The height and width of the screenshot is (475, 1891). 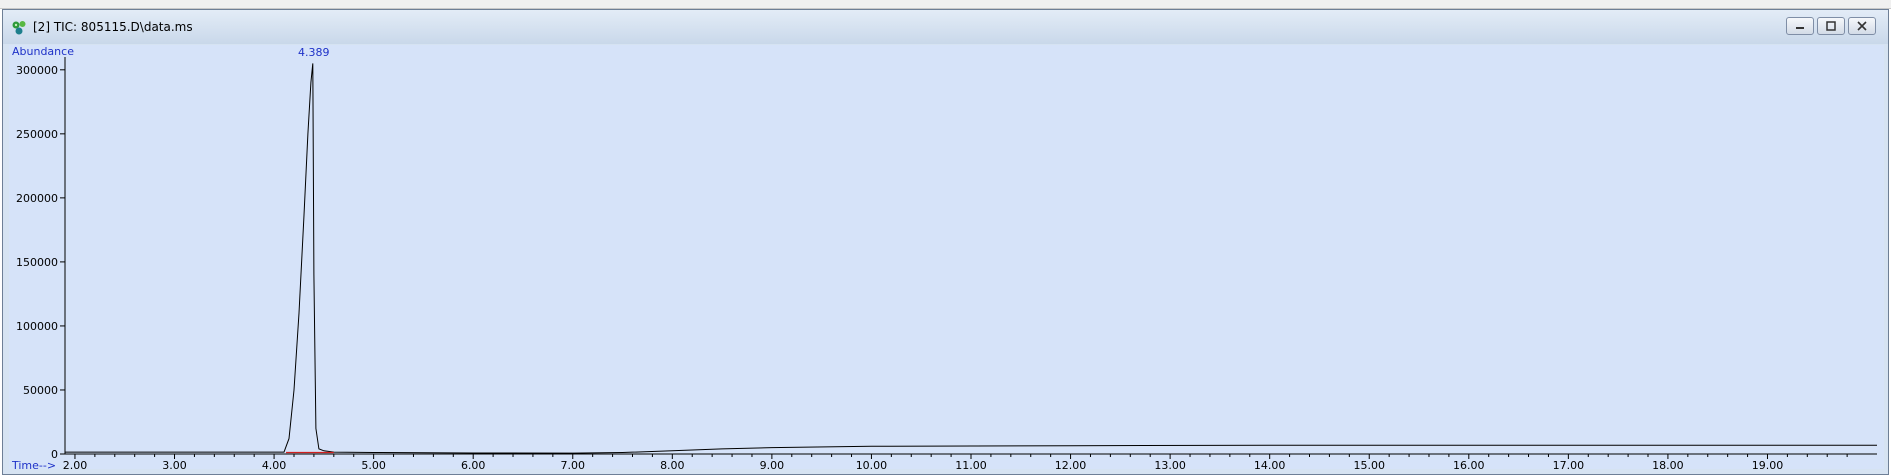 What do you see at coordinates (1569, 464) in the screenshot?
I see `x-tick-label: 17.00` at bounding box center [1569, 464].